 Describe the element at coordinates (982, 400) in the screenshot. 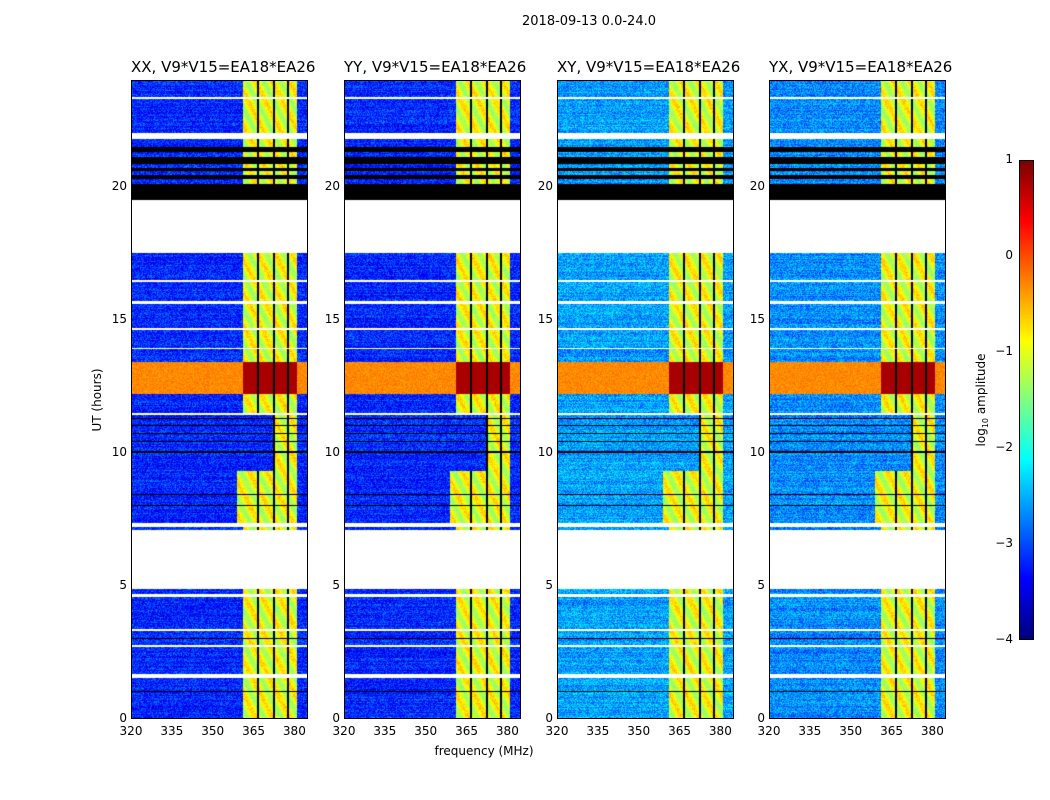

I see `colorbar-label: log10 amplitude` at that location.